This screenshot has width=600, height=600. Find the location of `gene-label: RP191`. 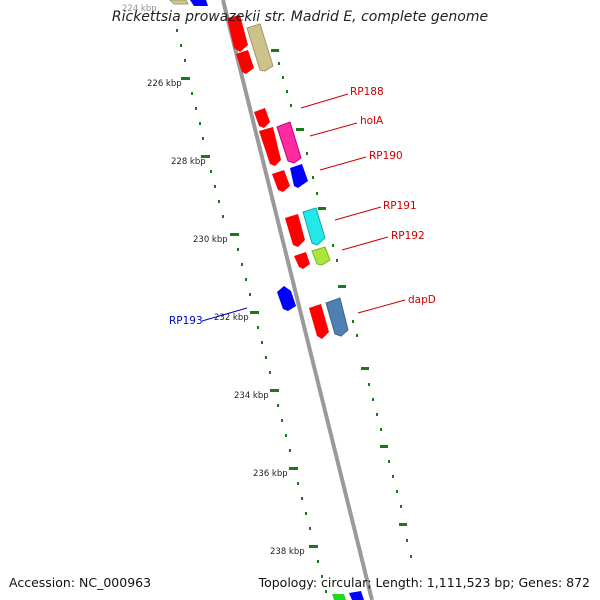

gene-label: RP191 is located at coordinates (400, 206).